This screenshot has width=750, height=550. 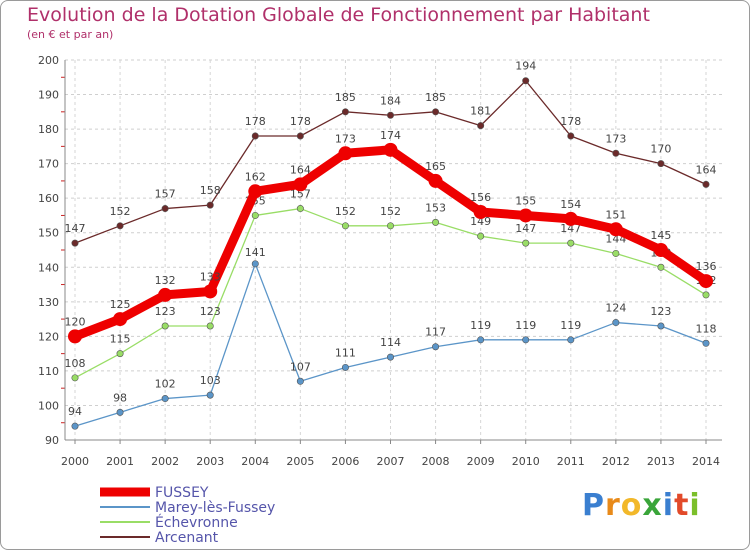 What do you see at coordinates (210, 311) in the screenshot?
I see `data-label: 123` at bounding box center [210, 311].